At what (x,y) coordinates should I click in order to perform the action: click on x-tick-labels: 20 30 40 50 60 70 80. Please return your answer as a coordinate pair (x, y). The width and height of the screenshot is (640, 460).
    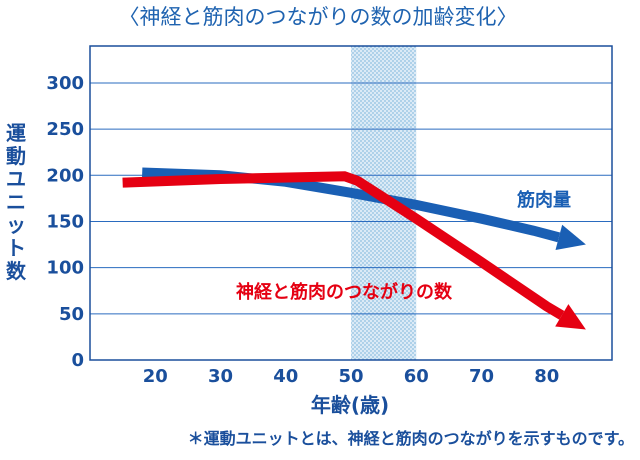
    Looking at the image, I should click on (351, 376).